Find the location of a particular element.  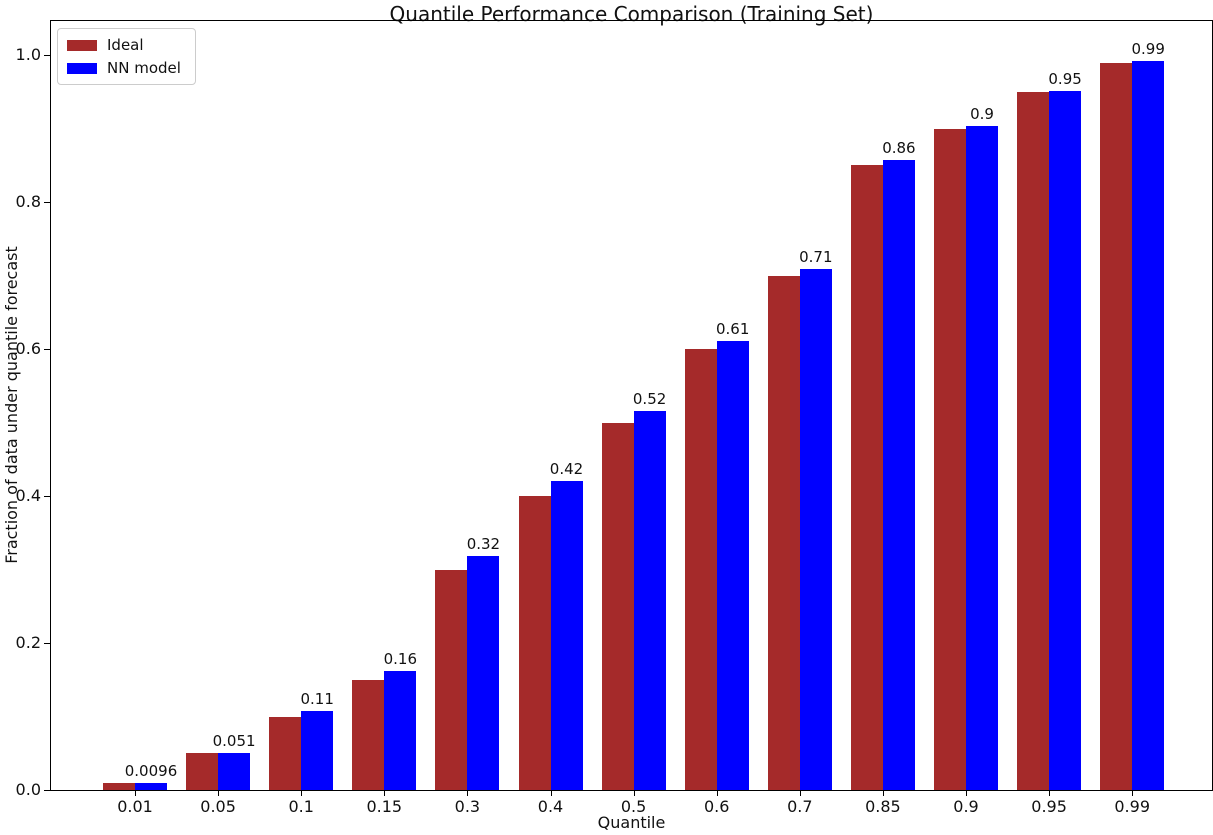

x-axis-label: Quantile is located at coordinates (631, 822).